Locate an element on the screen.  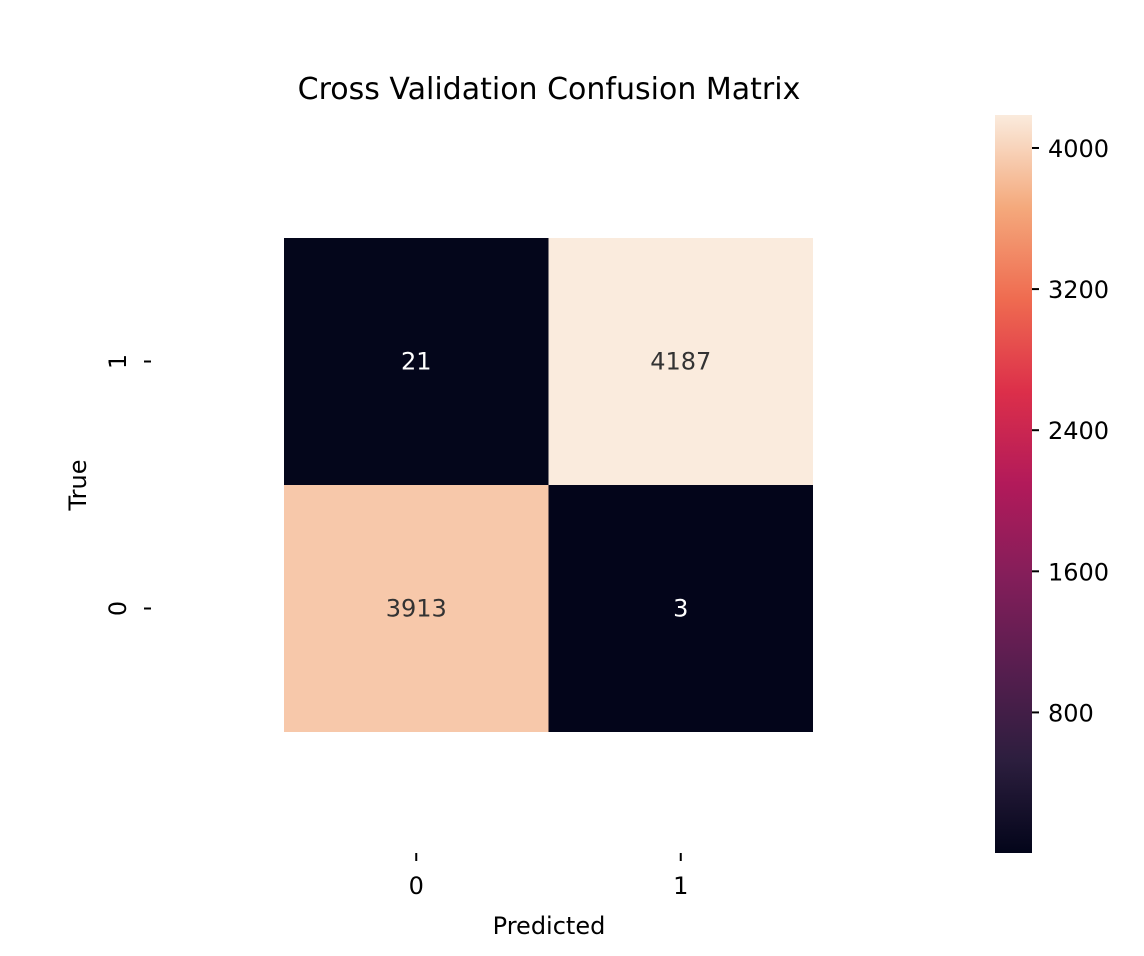
cell-value-label: 3 is located at coordinates (680, 609).